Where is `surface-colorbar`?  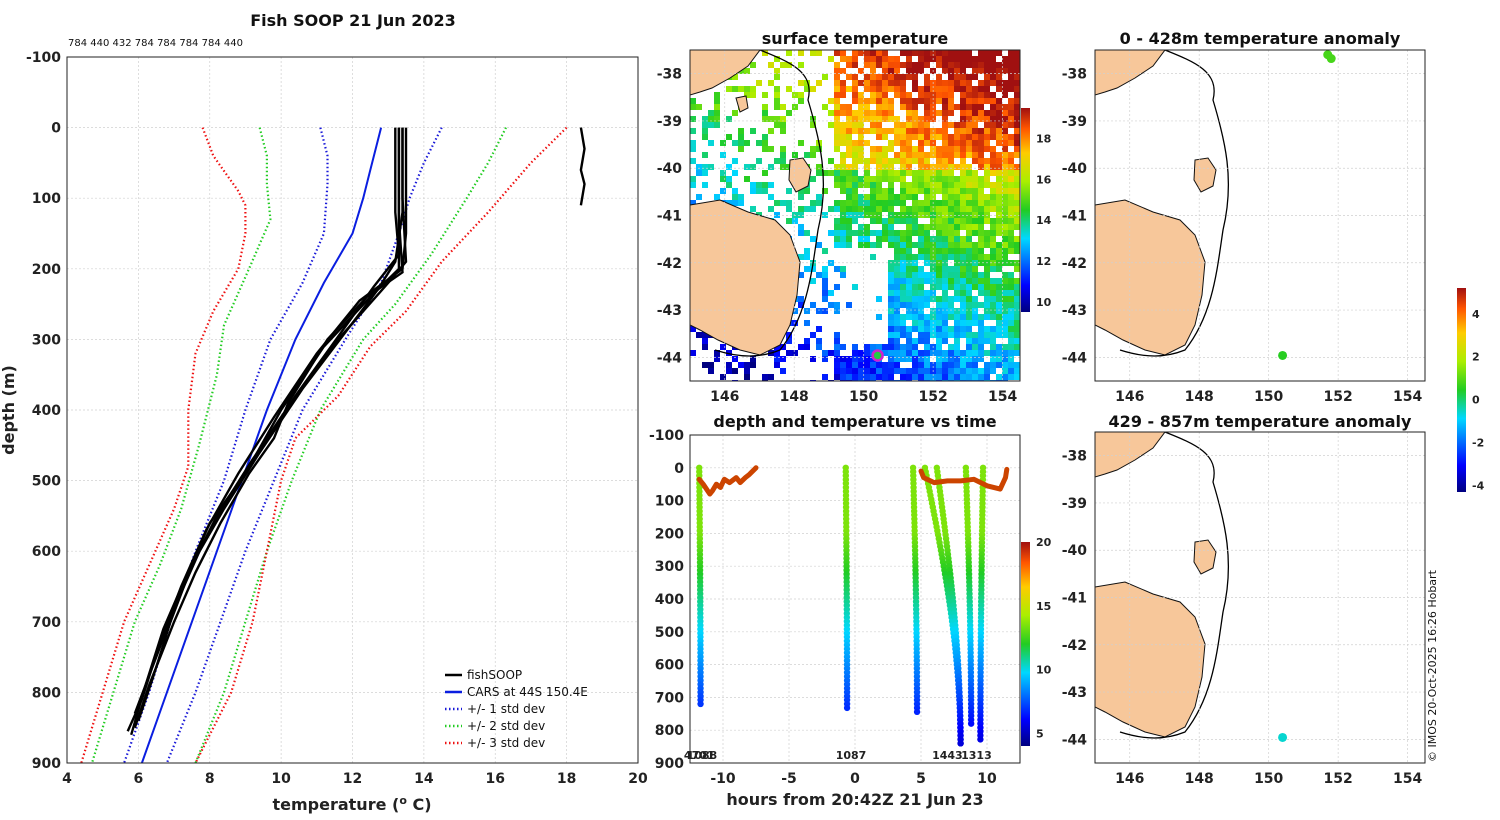
surface-colorbar is located at coordinates (1025, 210).